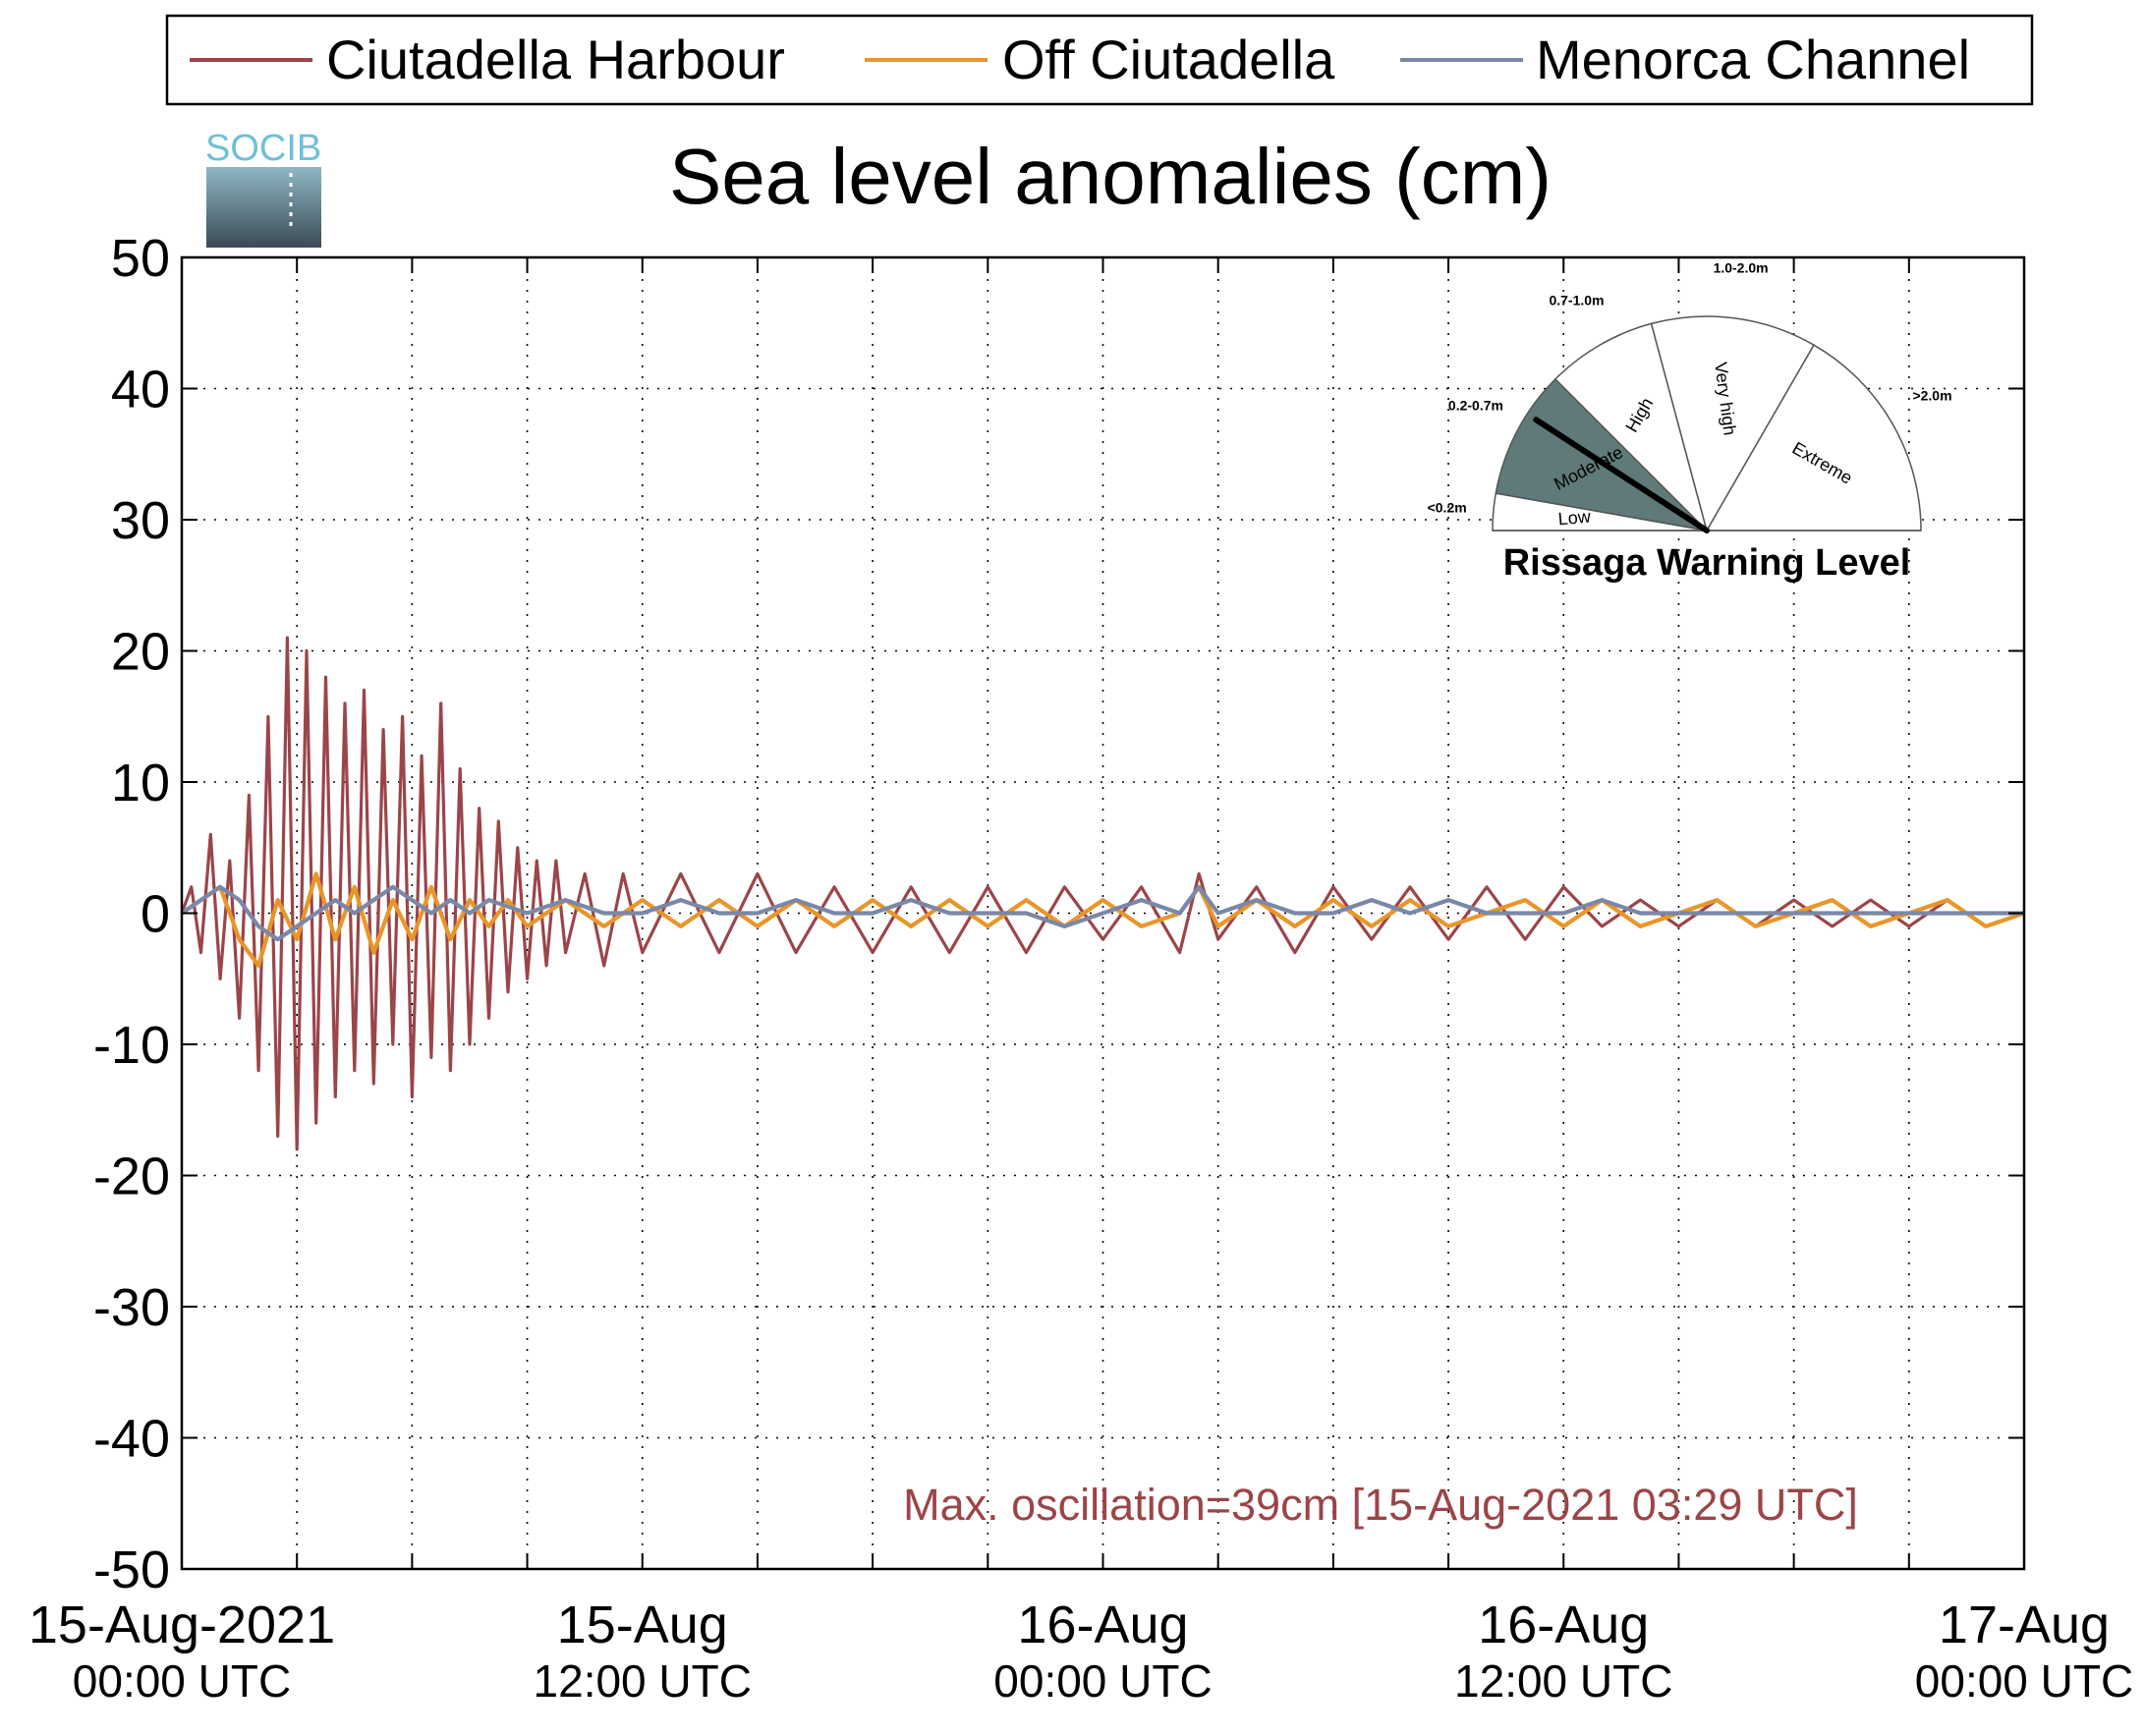 The width and height of the screenshot is (2145, 1736). Describe the element at coordinates (2024, 1625) in the screenshot. I see `x-tick-label-date: 17-Aug` at that location.